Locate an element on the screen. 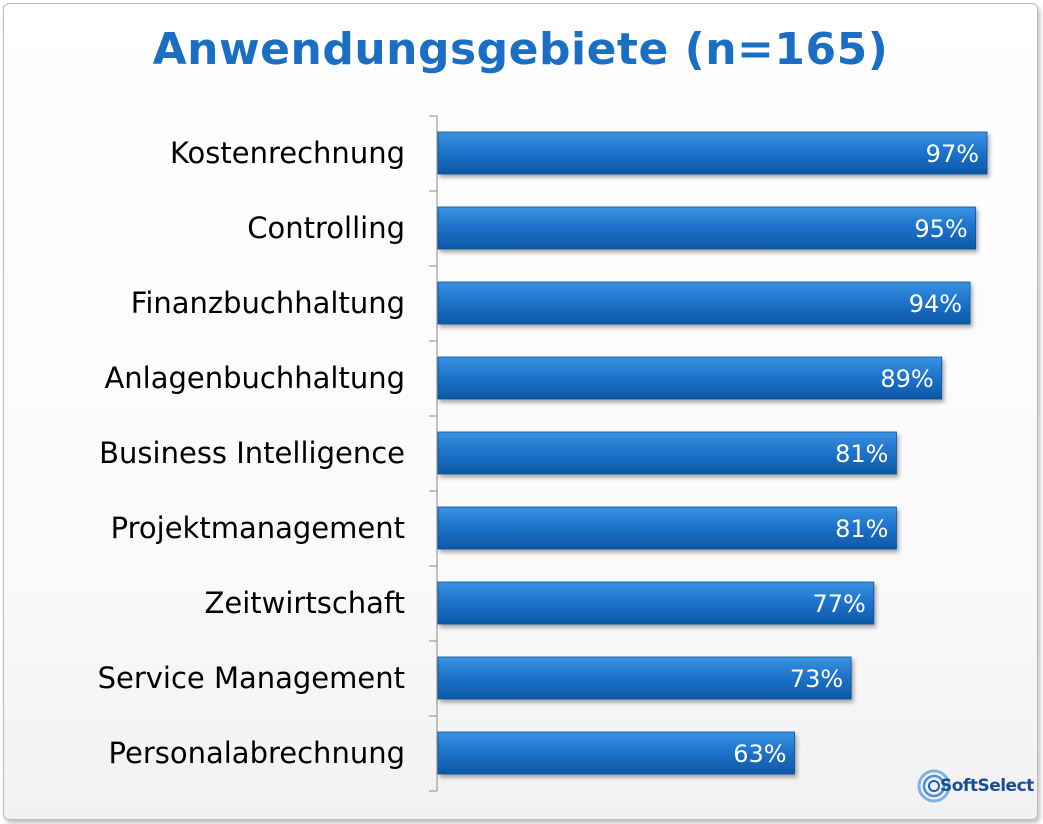  axis-layer is located at coordinates (433, 453).